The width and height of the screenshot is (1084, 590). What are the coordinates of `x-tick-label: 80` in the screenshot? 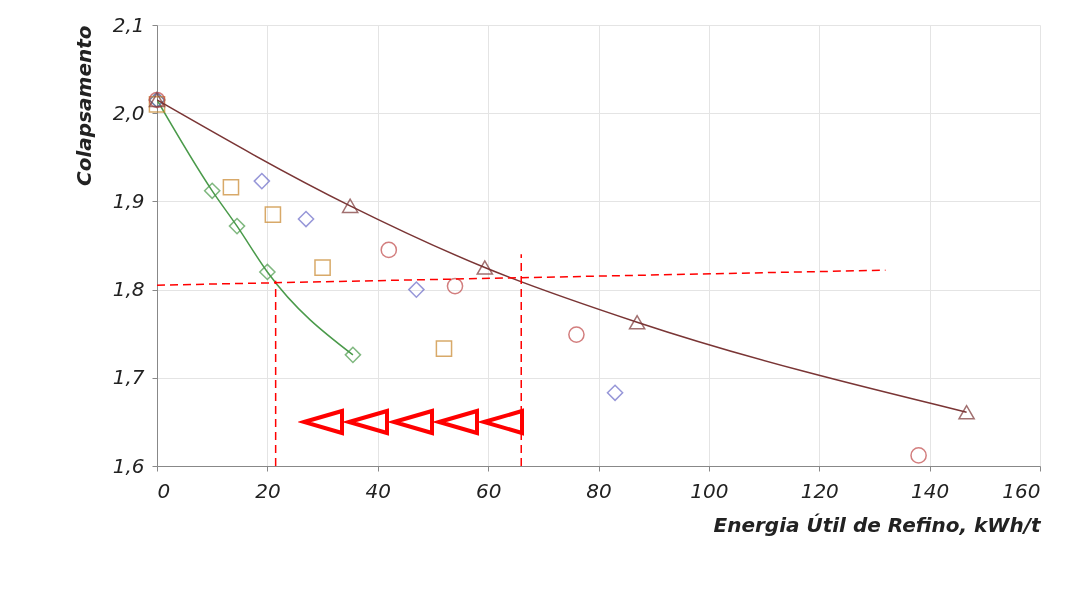 It's located at (599, 490).